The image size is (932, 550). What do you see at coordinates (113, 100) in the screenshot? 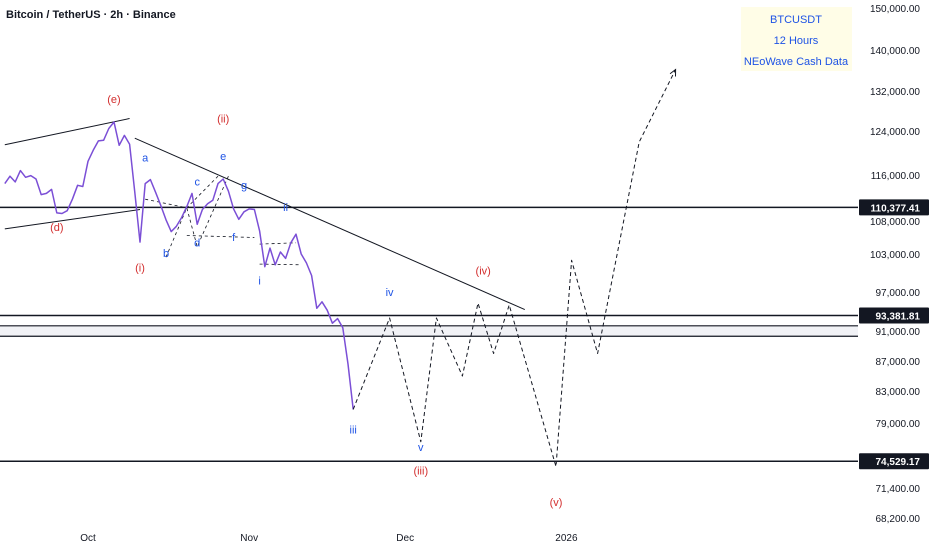
I see `wave-label: (e)` at bounding box center [113, 100].